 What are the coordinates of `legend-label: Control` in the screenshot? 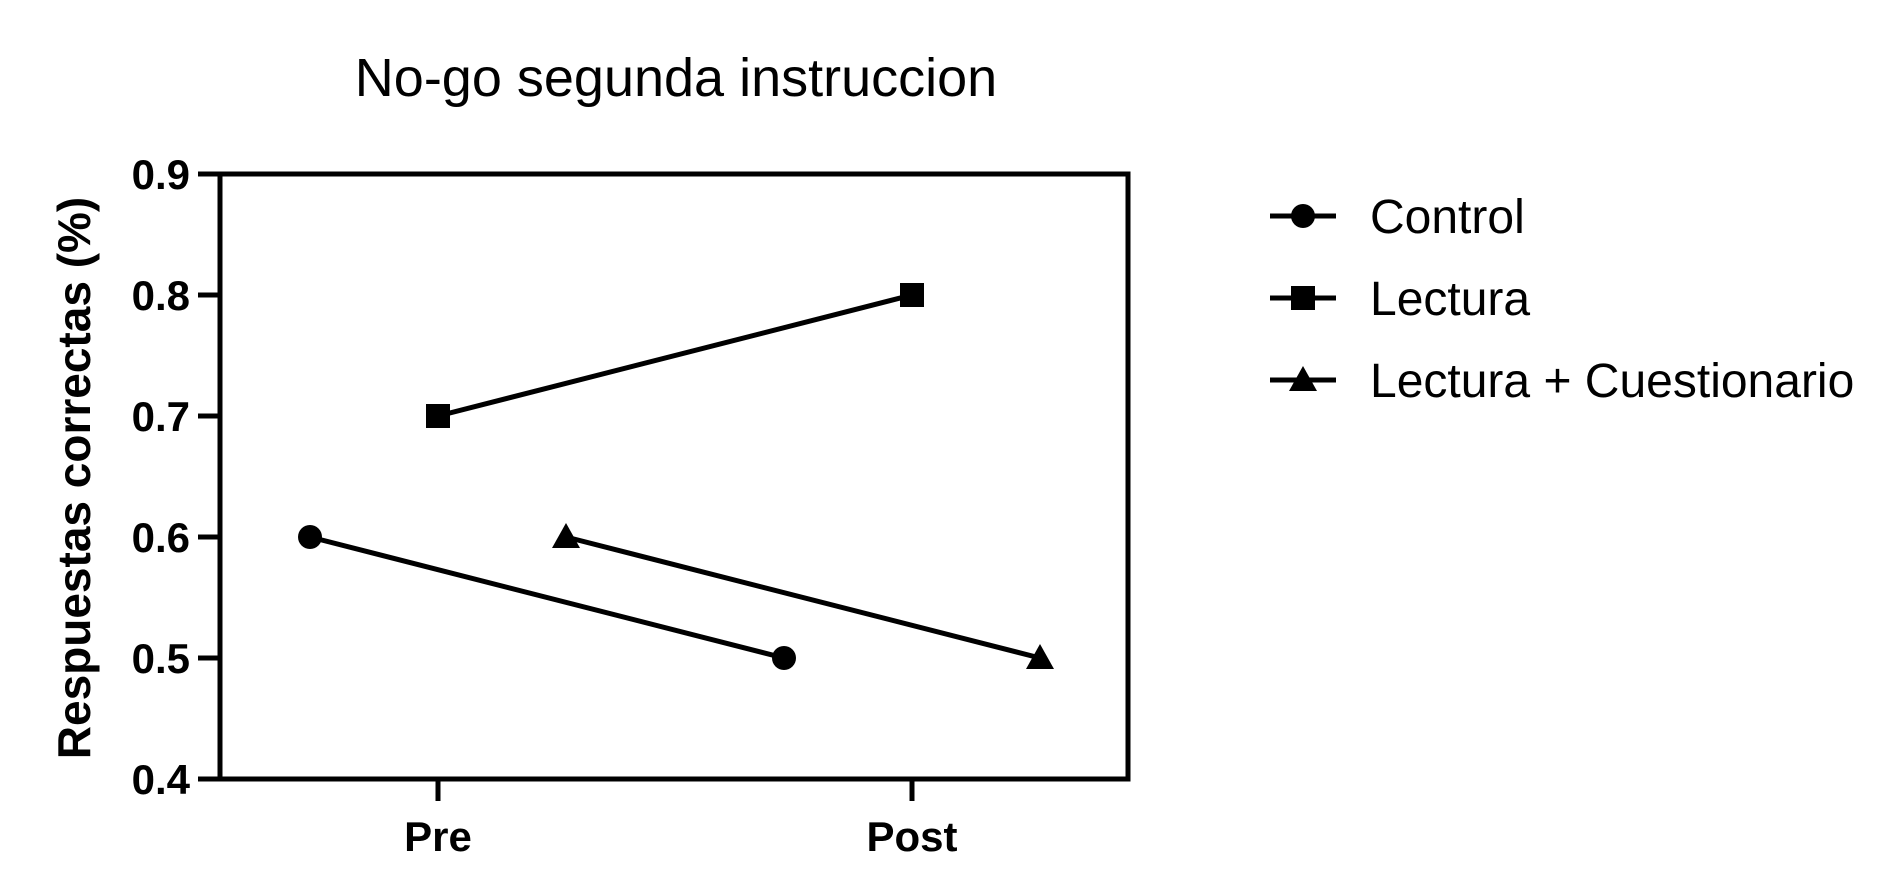 It's located at (1447, 217).